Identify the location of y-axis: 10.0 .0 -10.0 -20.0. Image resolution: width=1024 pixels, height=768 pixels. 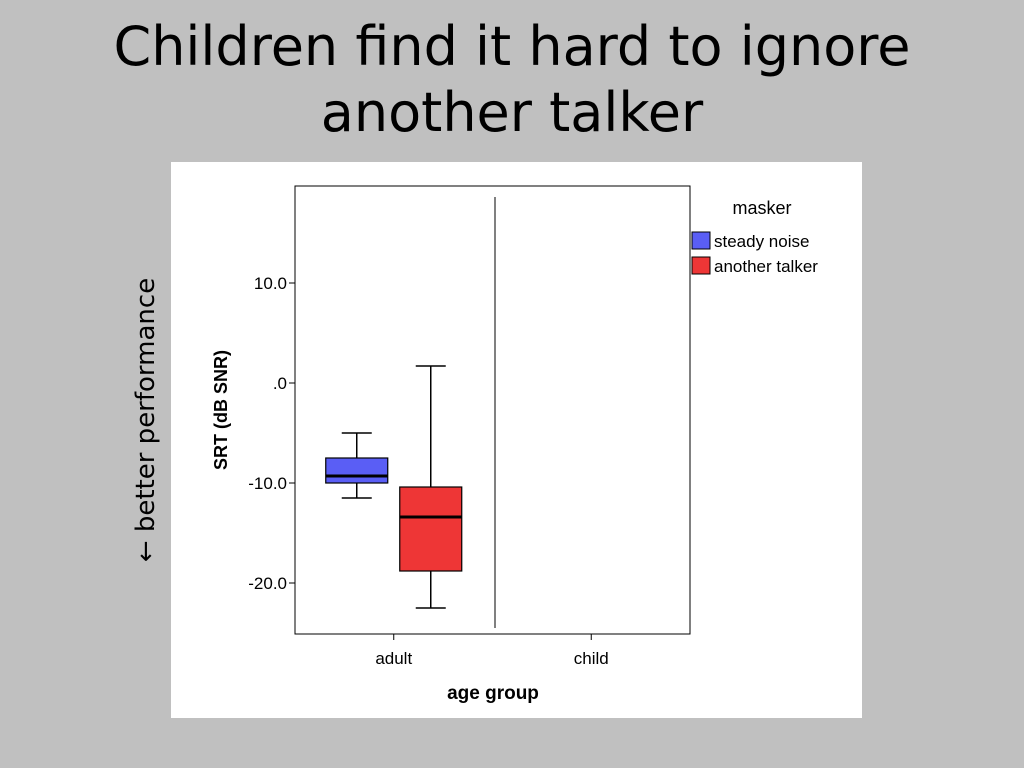
(271, 433).